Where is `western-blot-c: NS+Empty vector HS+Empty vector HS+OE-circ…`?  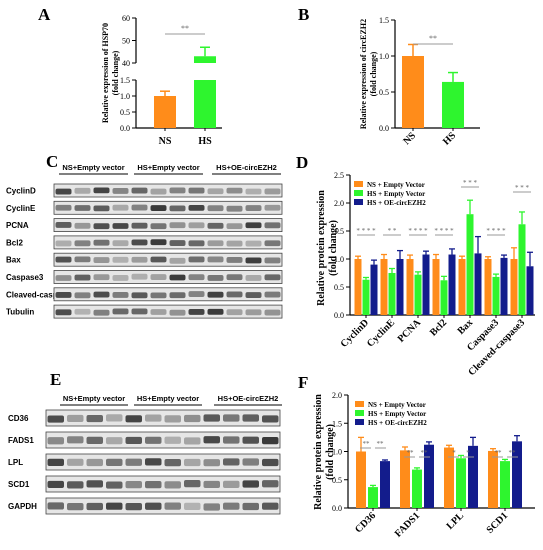
western-blot-c: NS+Empty vector HS+Empty vector HS+OE-circ… is located at coordinates (144, 241).